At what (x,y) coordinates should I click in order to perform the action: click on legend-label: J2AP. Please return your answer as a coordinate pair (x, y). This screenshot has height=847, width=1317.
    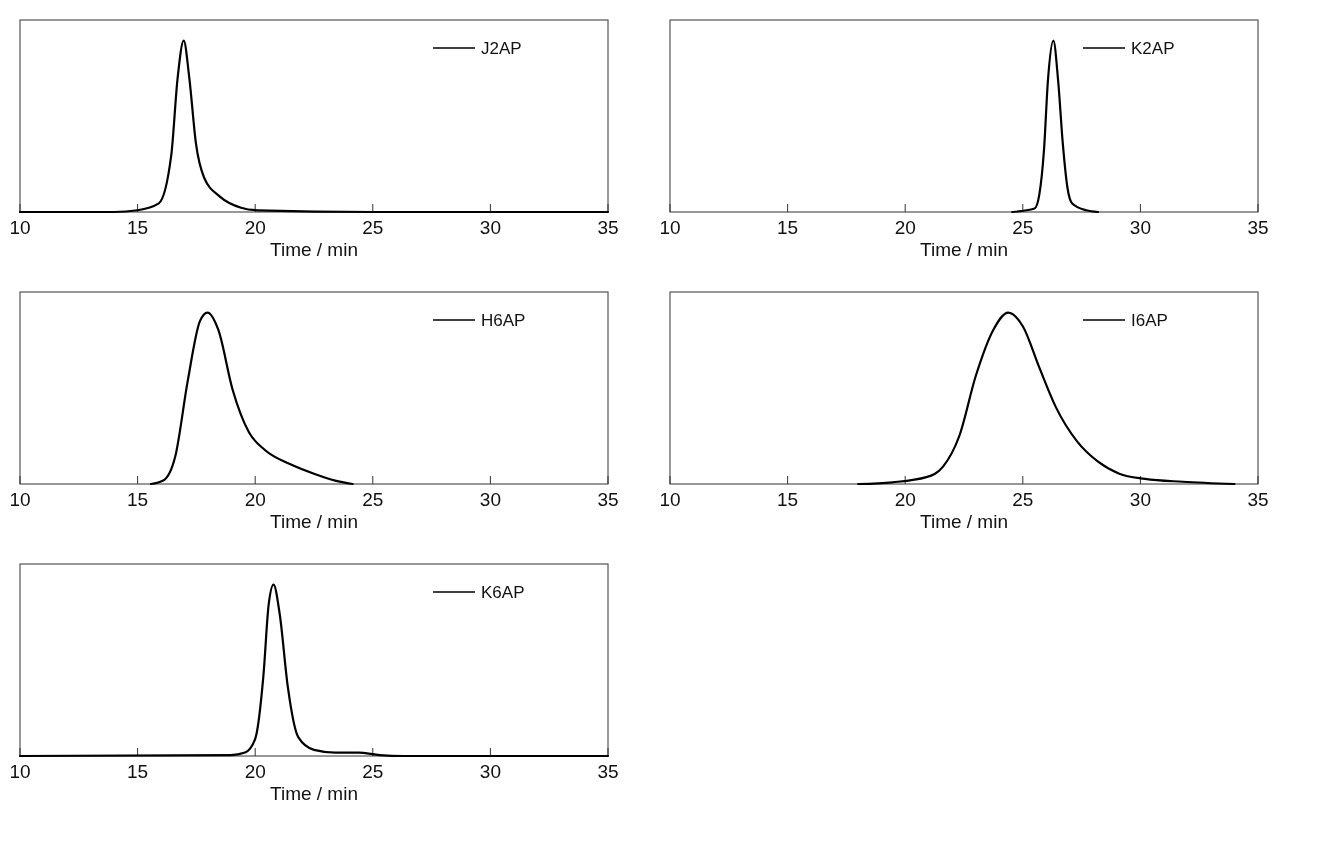
    Looking at the image, I should click on (501, 48).